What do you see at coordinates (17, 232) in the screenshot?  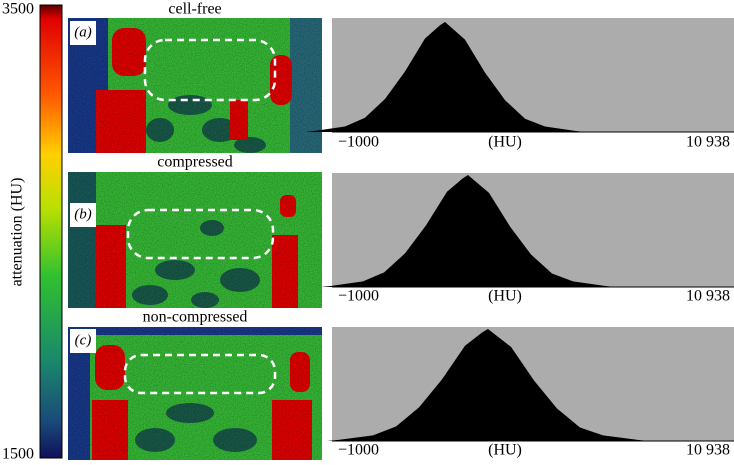 I see `colorbar-label: attenuation (HU)` at bounding box center [17, 232].